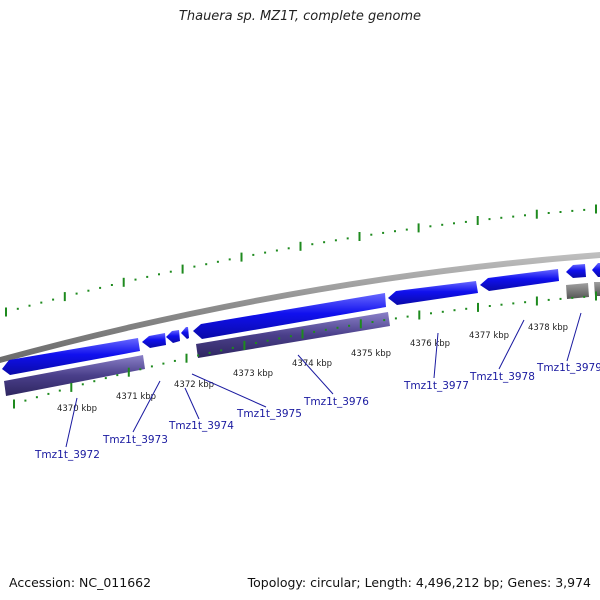  What do you see at coordinates (336, 402) in the screenshot?
I see `gene-label: Tmz1t_3976` at bounding box center [336, 402].